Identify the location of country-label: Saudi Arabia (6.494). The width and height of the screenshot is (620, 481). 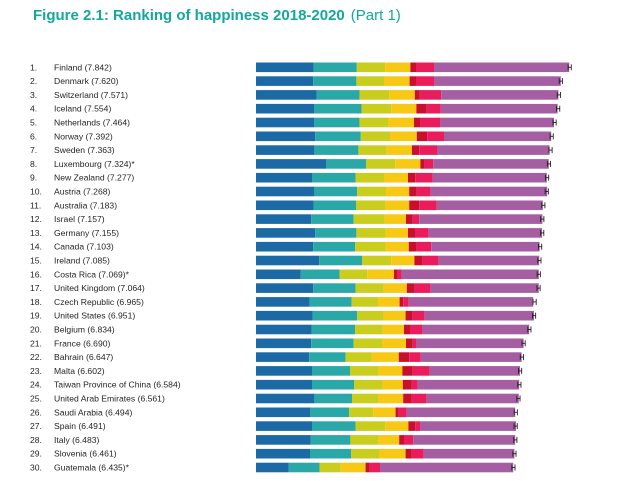
(93, 412).